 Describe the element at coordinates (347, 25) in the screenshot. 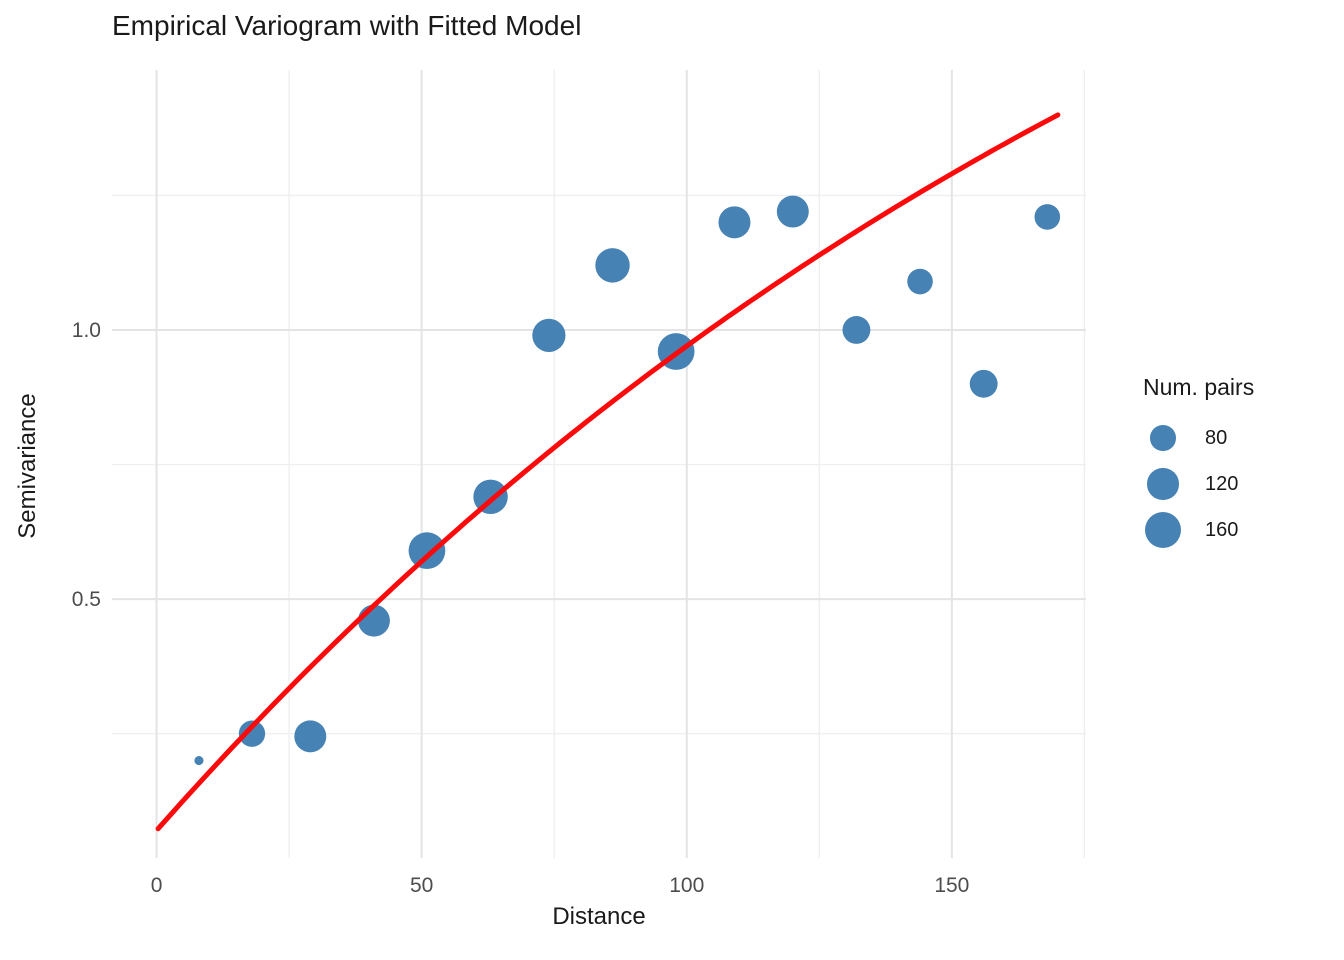

I see `chart-title: Empirical Variogram with Fitted Model` at that location.